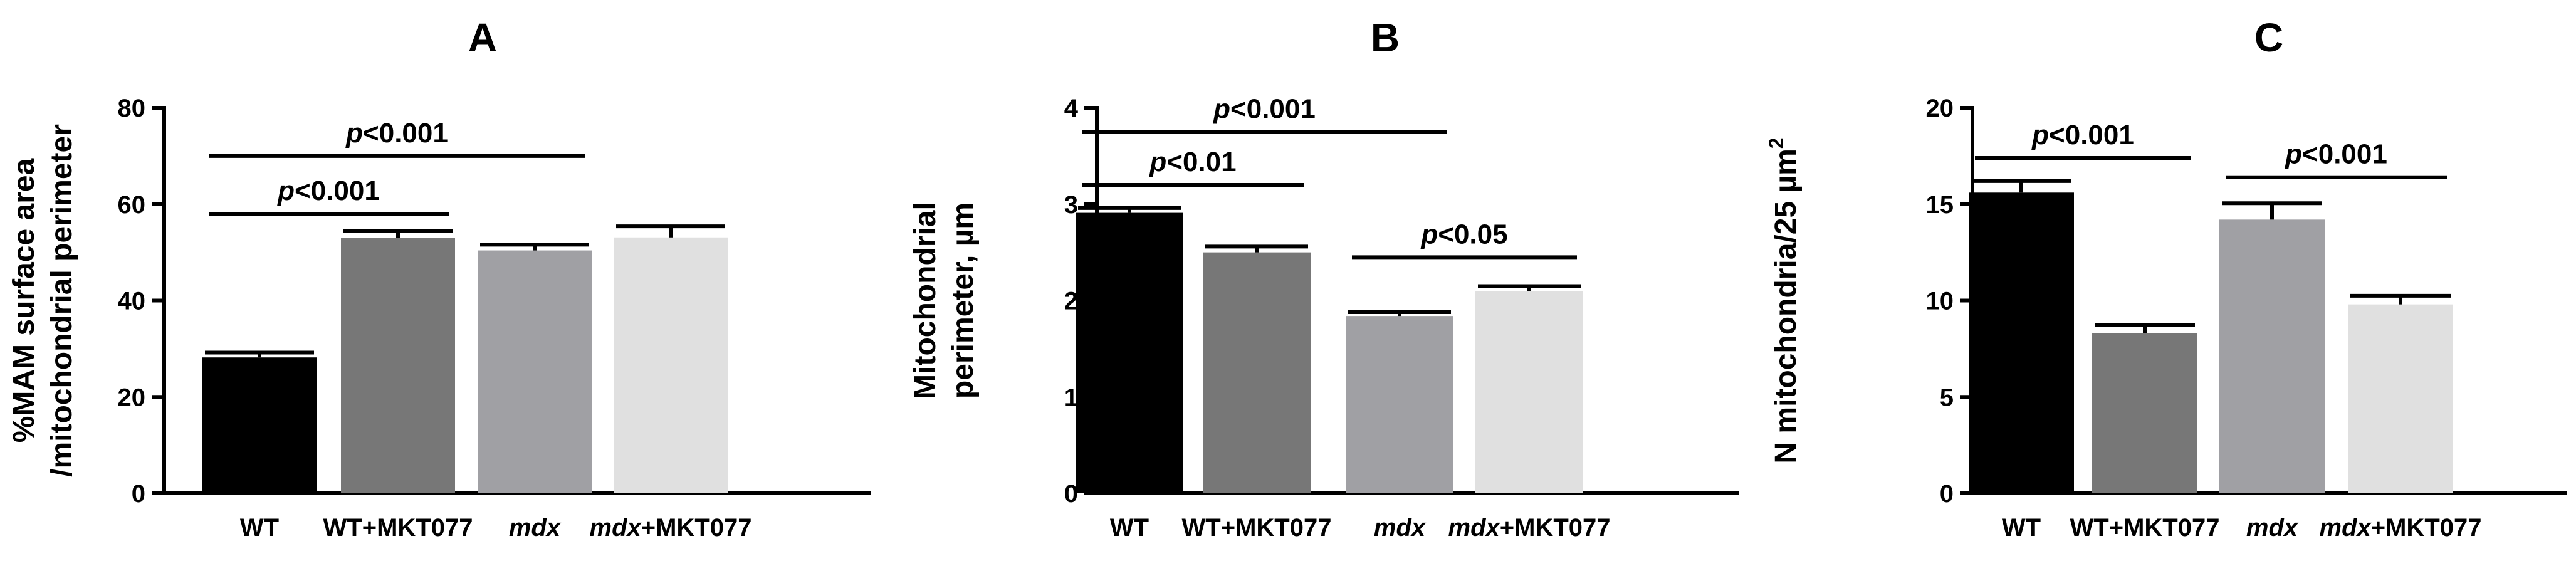 The image size is (2576, 561). I want to click on y-tick-label: 2, so click(1071, 301).